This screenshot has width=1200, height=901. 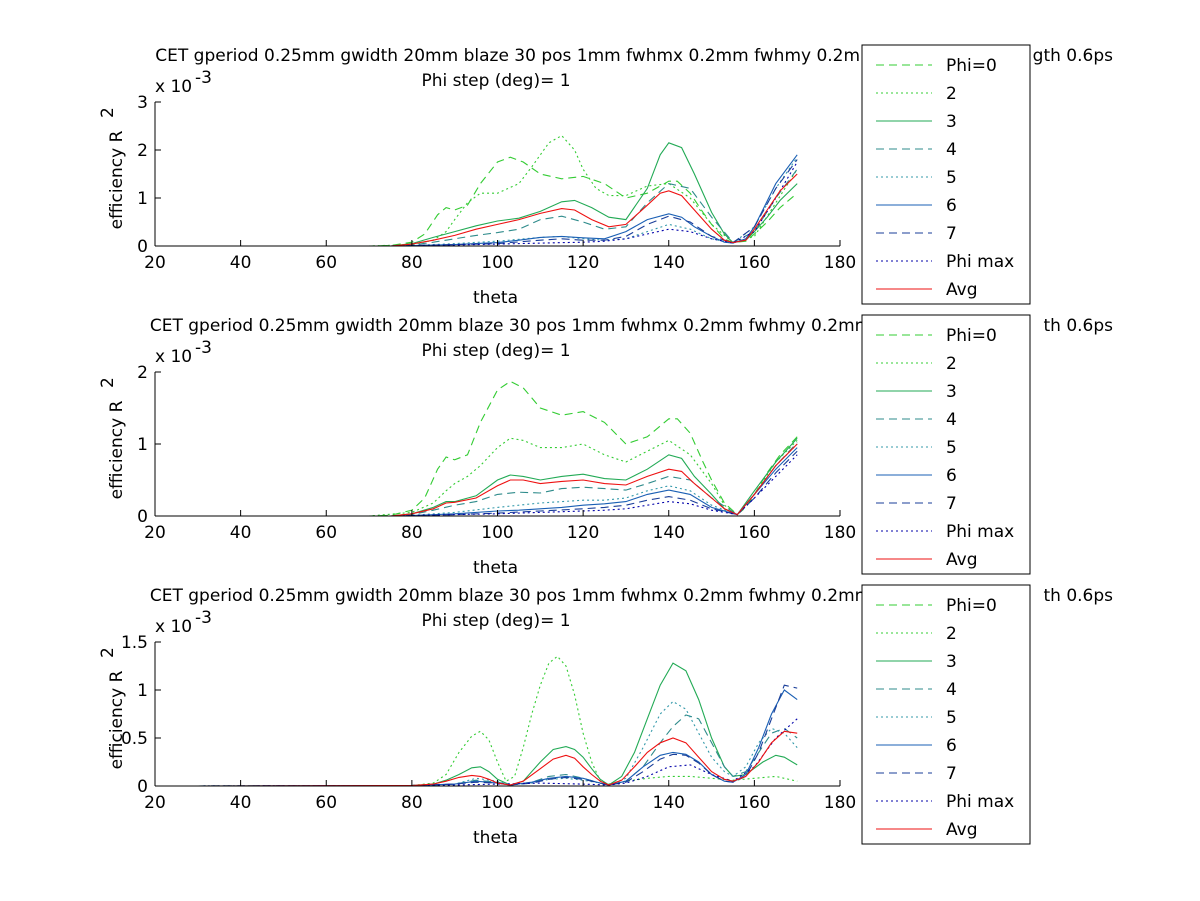 I want to click on y-tick-label: 2, so click(x=142, y=151).